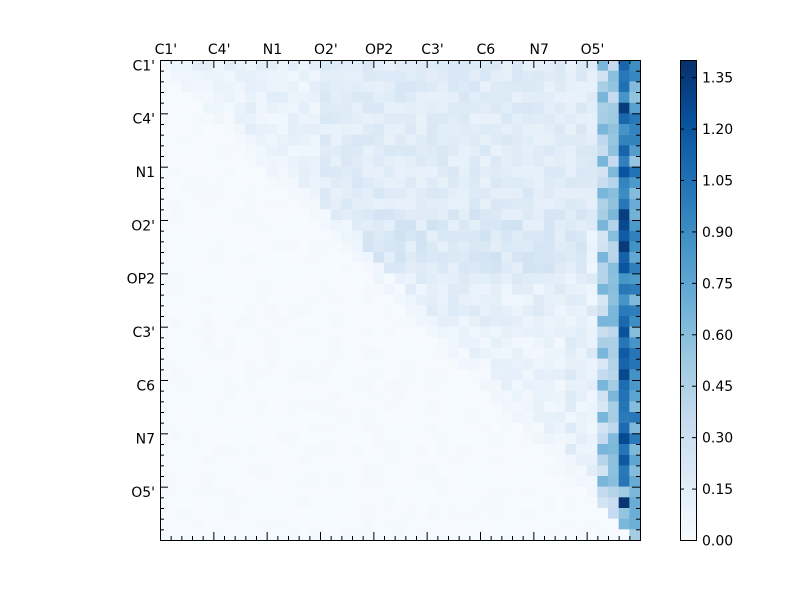  What do you see at coordinates (166, 50) in the screenshot?
I see `x-tick-label: C1'` at bounding box center [166, 50].